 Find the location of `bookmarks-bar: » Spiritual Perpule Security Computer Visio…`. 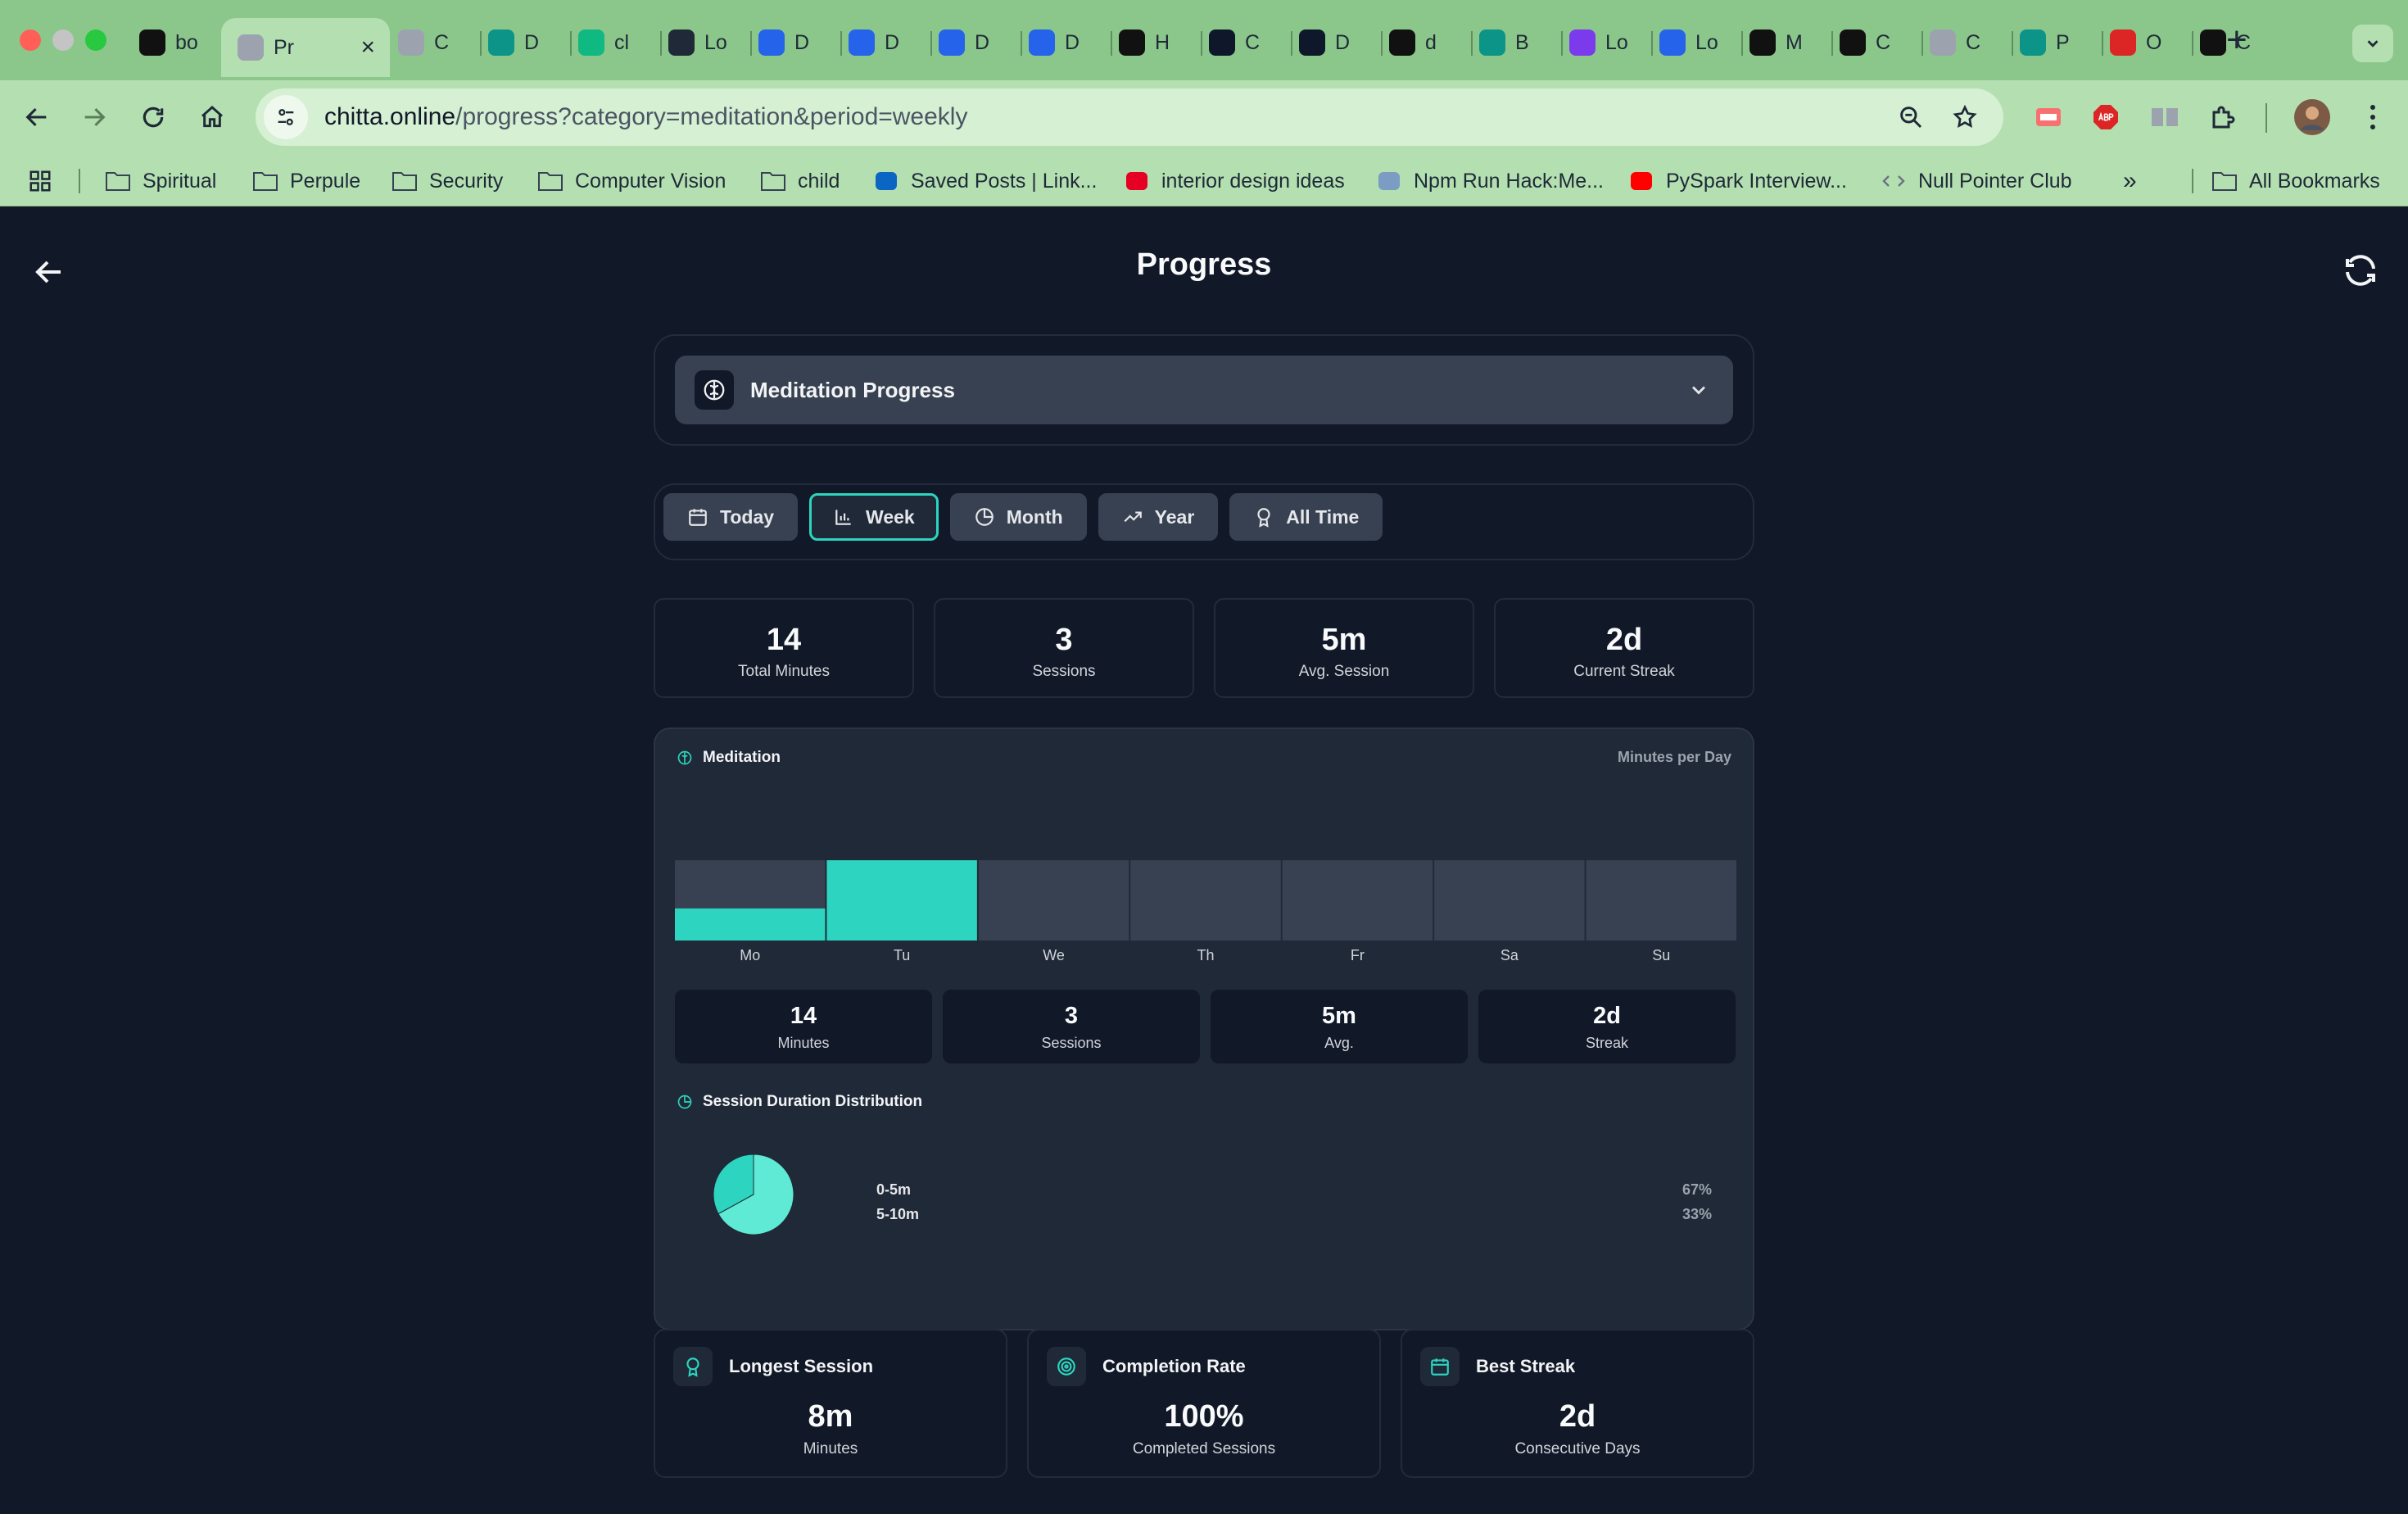

bookmarks-bar: » Spiritual Perpule Security Computer Visio… is located at coordinates (1204, 181).